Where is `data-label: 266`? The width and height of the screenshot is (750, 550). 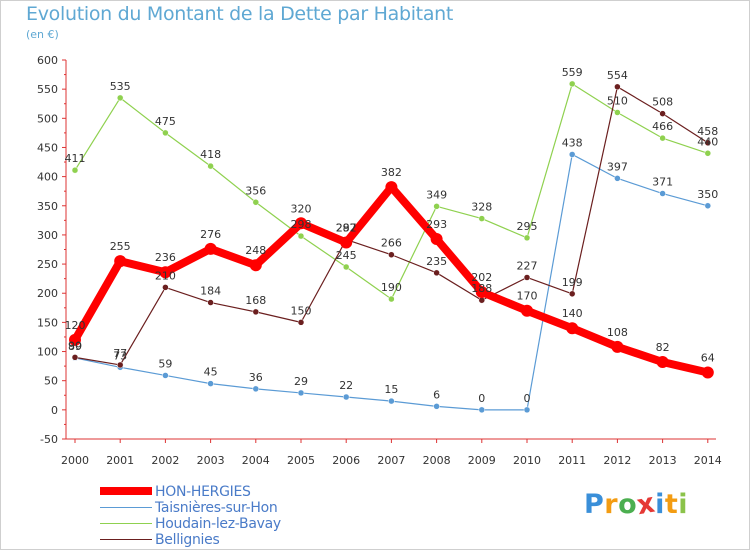 data-label: 266 is located at coordinates (391, 243).